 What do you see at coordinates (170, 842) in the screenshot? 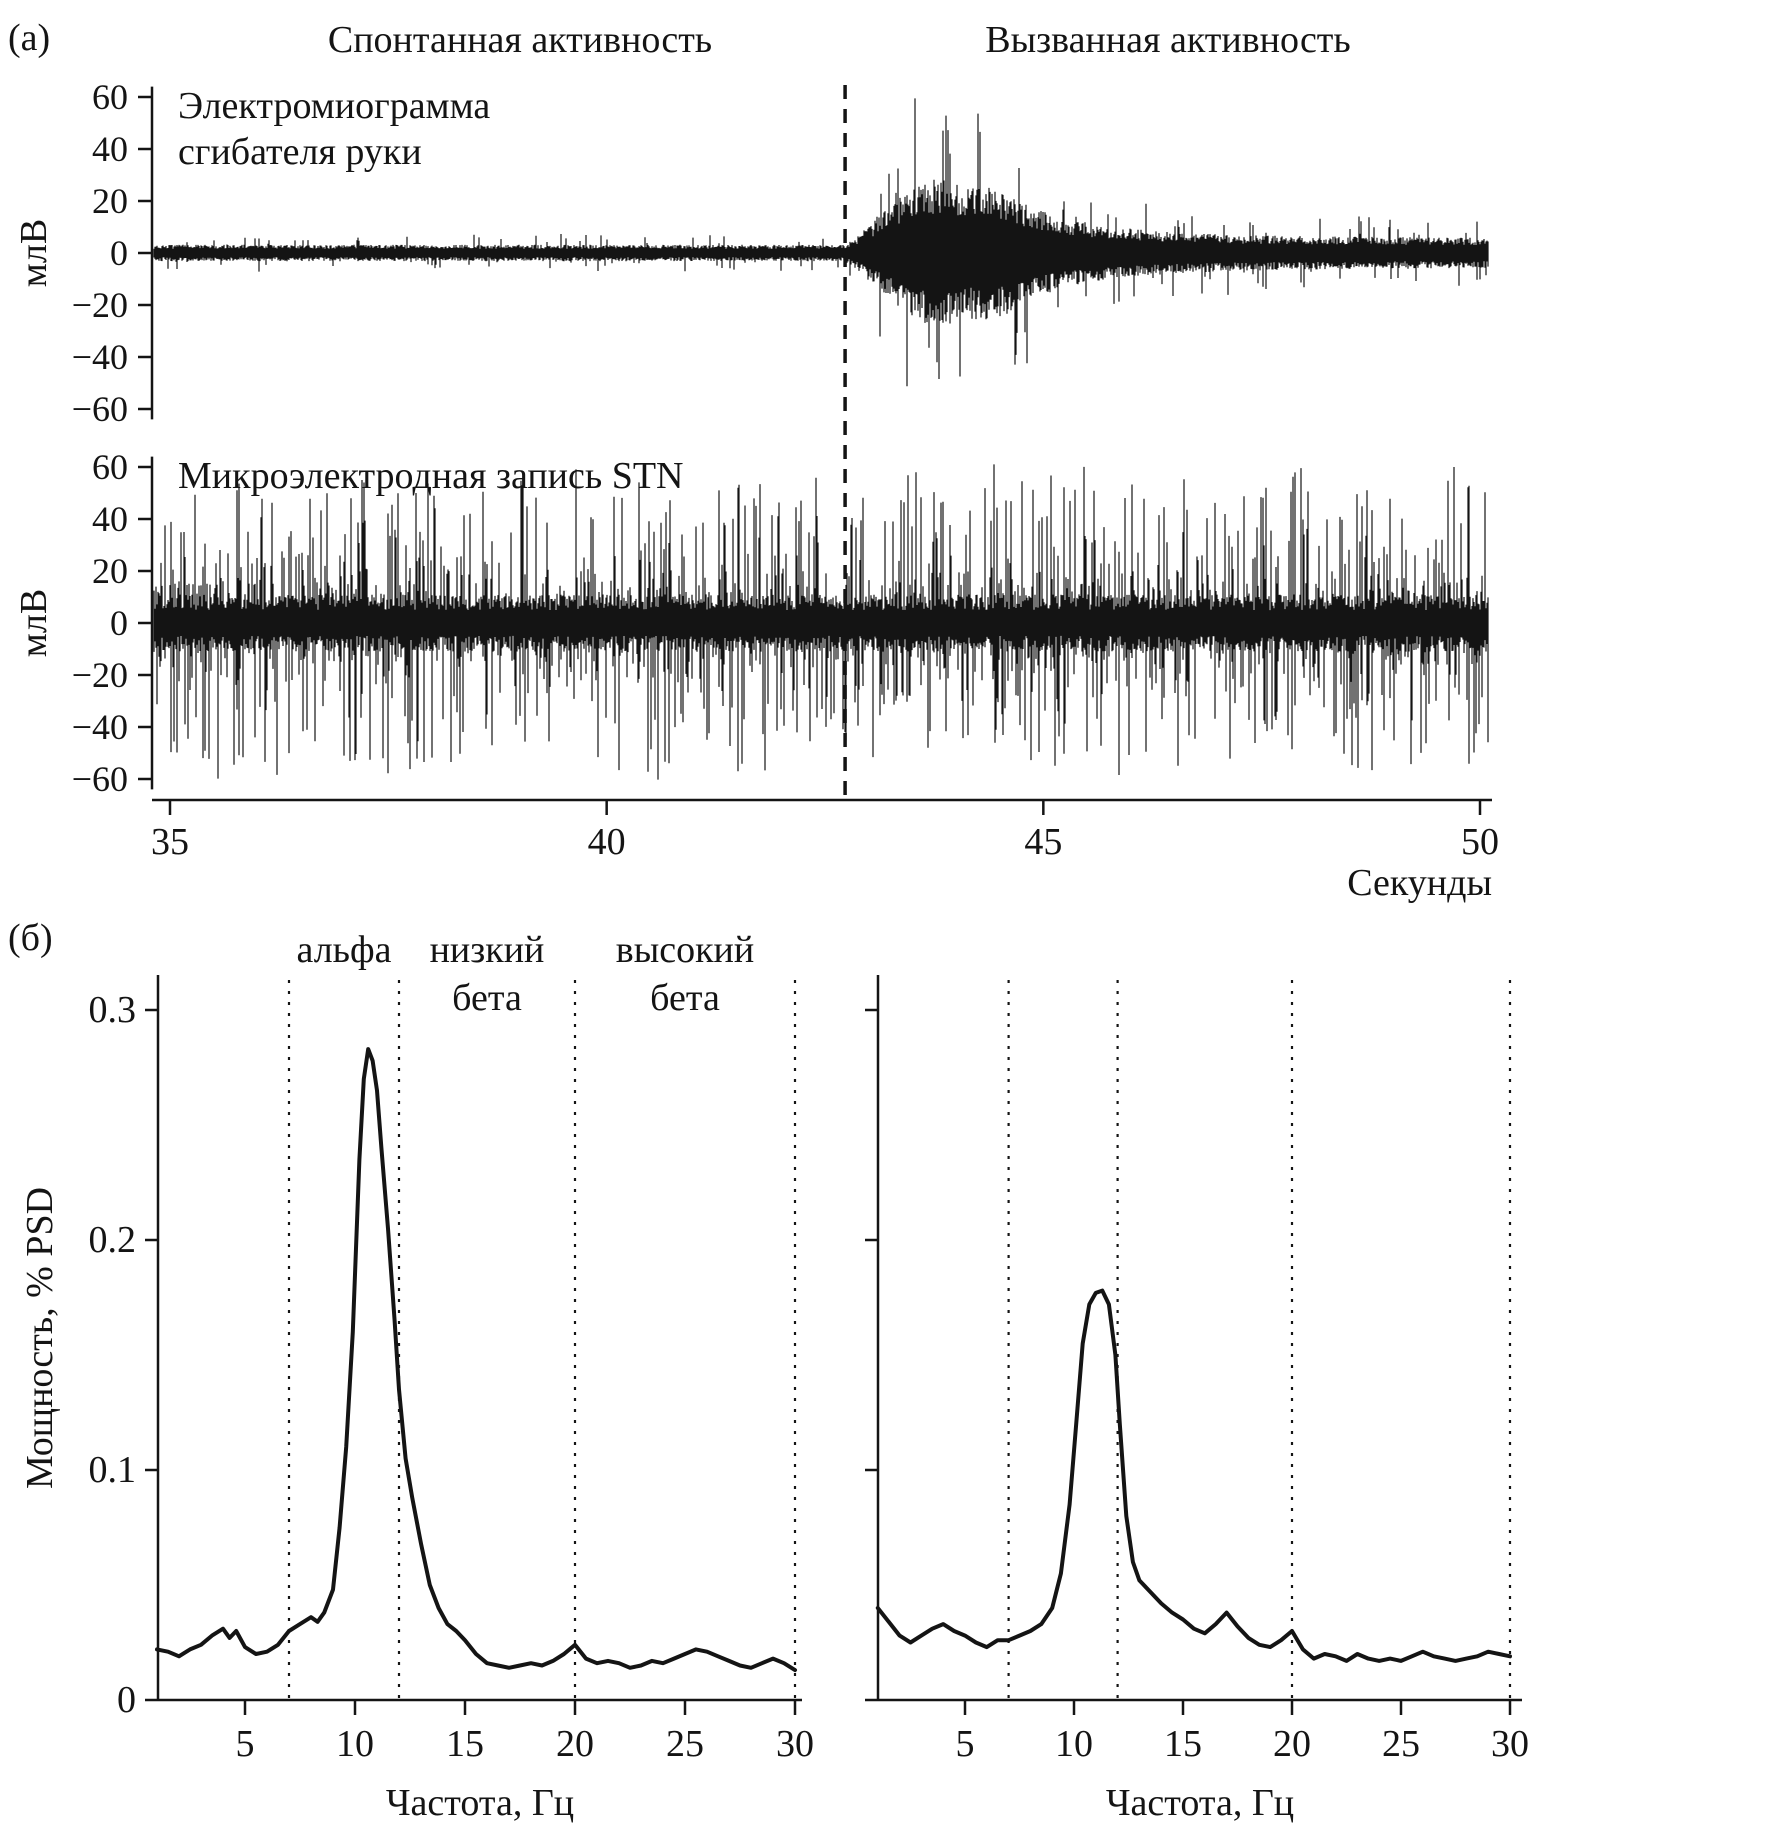
I see `time-tick-label: 35` at bounding box center [170, 842].